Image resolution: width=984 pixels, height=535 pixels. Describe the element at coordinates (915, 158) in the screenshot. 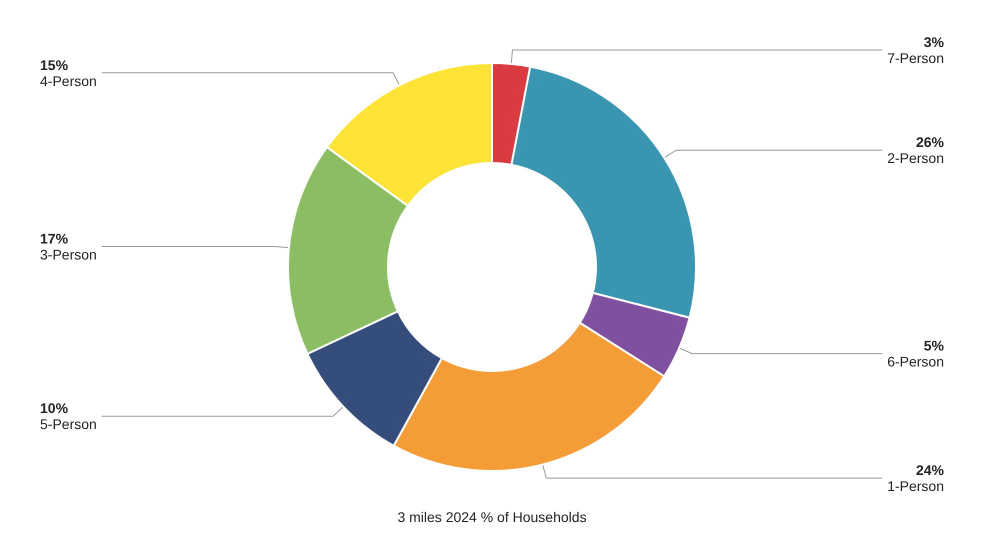

I see `slice-label: 2-Person` at that location.